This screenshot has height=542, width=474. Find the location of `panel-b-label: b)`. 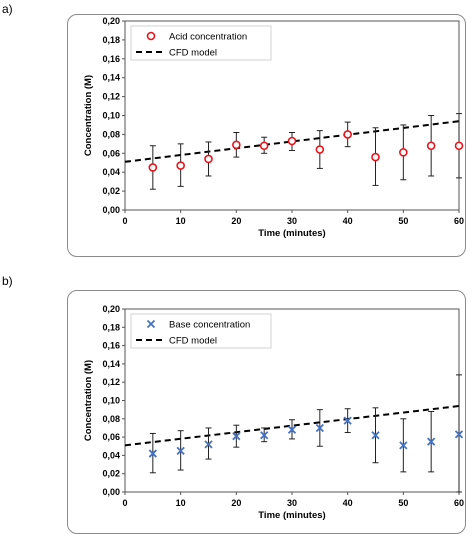

panel-b-label: b) is located at coordinates (7, 281).